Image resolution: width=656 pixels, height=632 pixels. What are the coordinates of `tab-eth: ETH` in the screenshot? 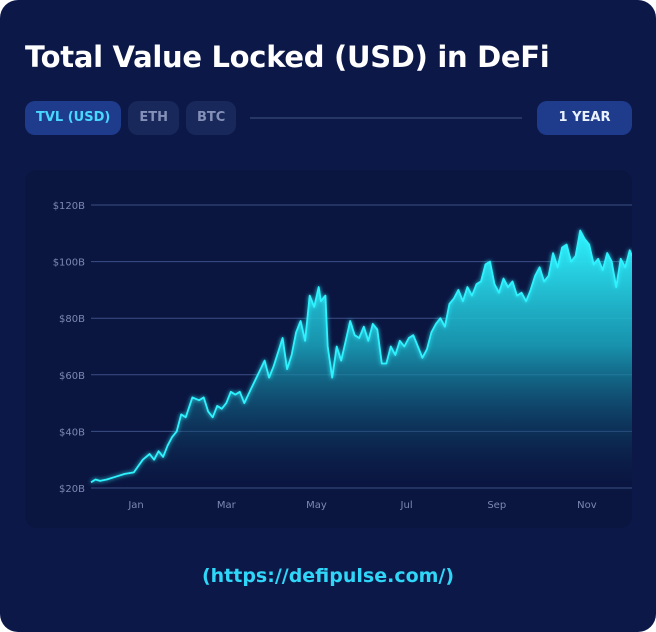 It's located at (153, 118).